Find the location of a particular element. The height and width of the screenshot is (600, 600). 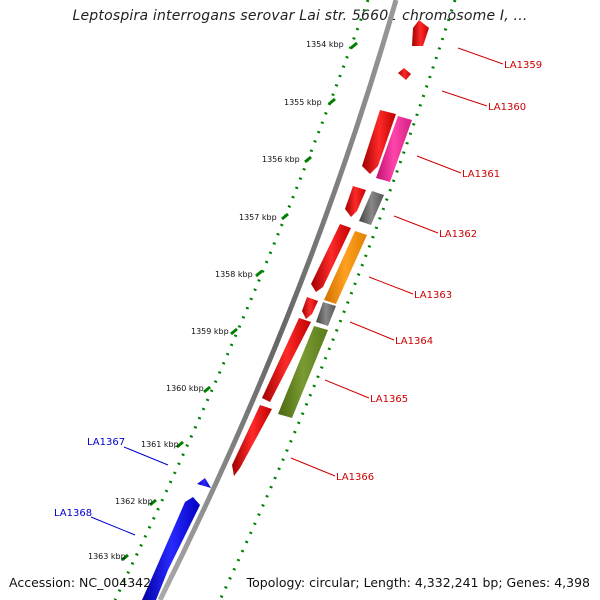

kbp-label: 1363 kbp is located at coordinates (107, 556).